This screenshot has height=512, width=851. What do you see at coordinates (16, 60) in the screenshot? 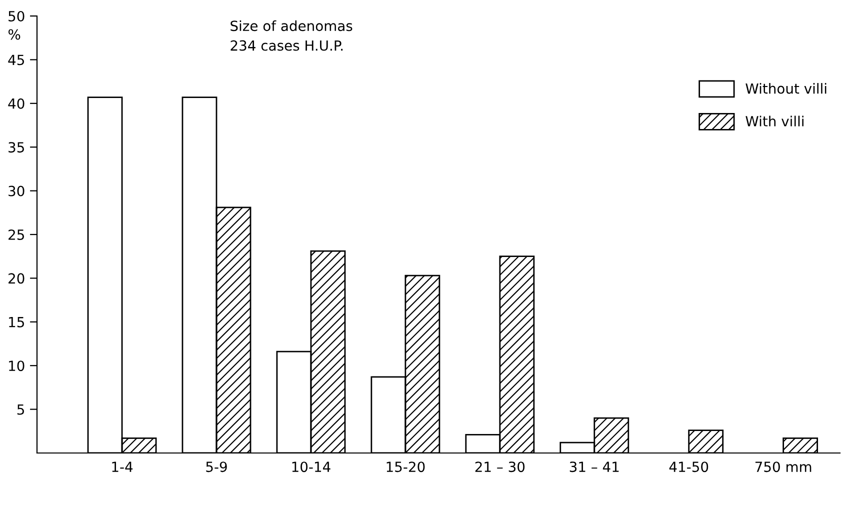
I see `y-tick-label: 45` at bounding box center [16, 60].